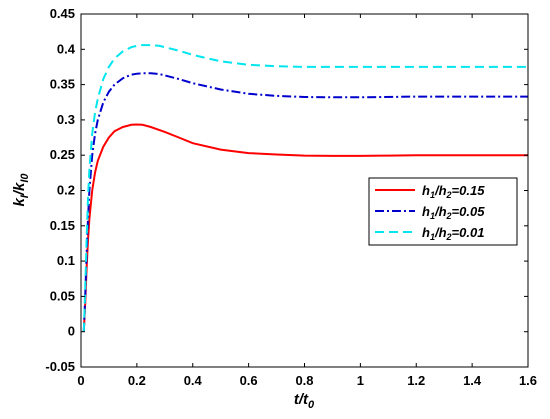 The height and width of the screenshot is (419, 550). I want to click on y-tick-label: 0.05, so click(62, 295).